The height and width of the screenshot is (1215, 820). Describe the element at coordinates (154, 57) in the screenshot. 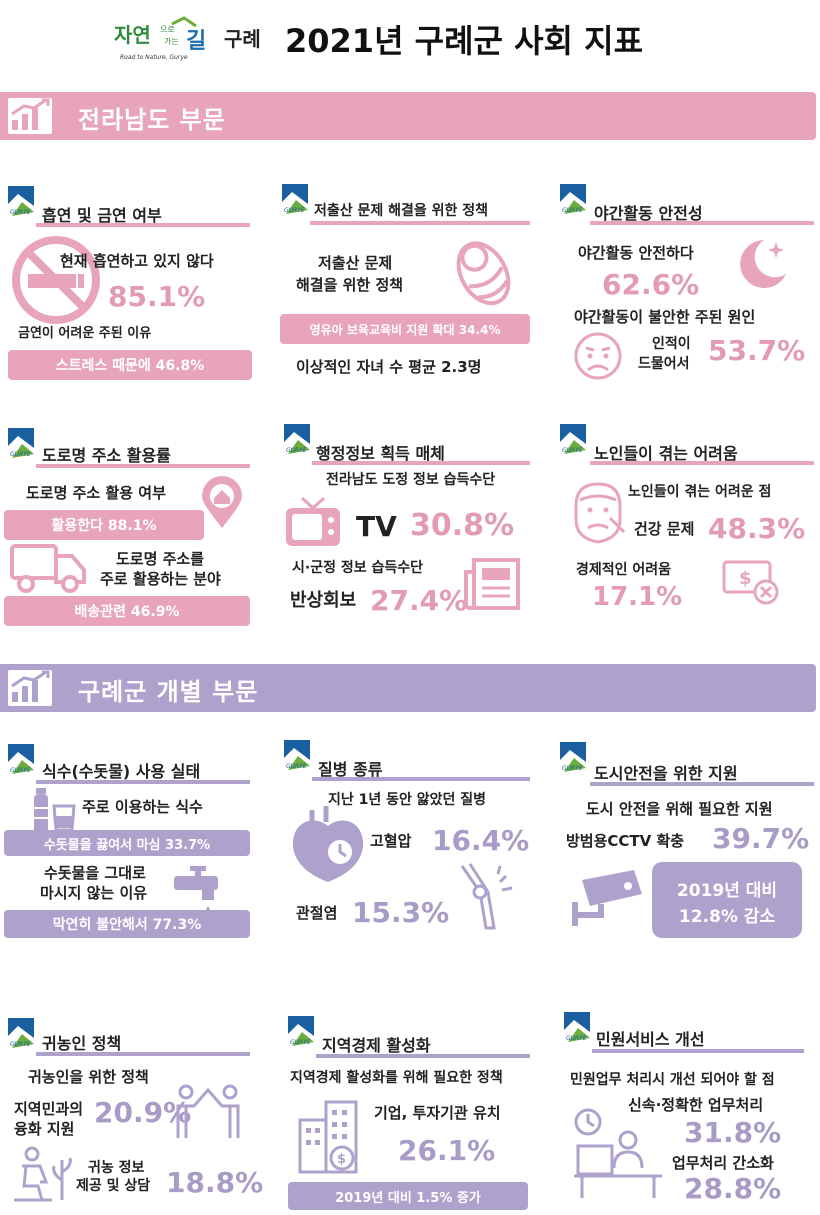

I see `header-logo-sub: Road to Nature, Gurye` at that location.